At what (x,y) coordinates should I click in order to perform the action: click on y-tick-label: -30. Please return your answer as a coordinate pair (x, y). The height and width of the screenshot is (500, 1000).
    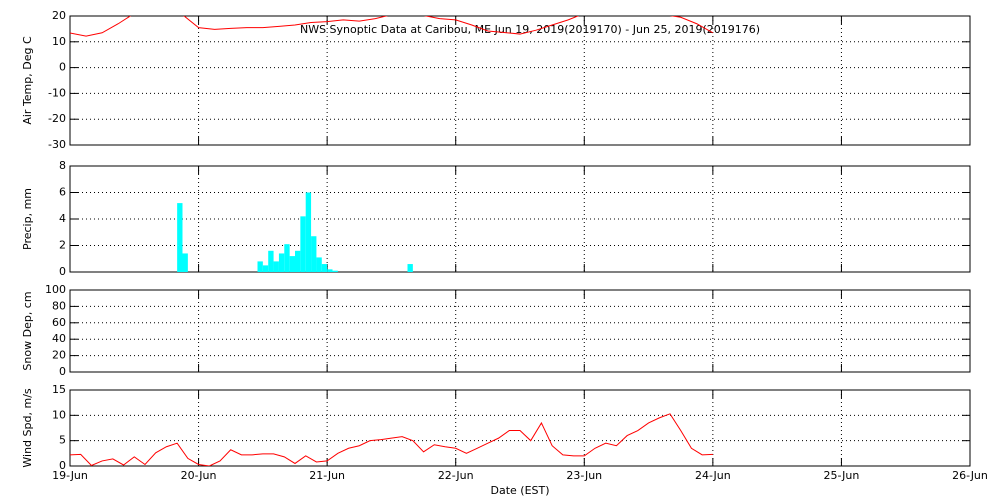
    Looking at the image, I should click on (57, 144).